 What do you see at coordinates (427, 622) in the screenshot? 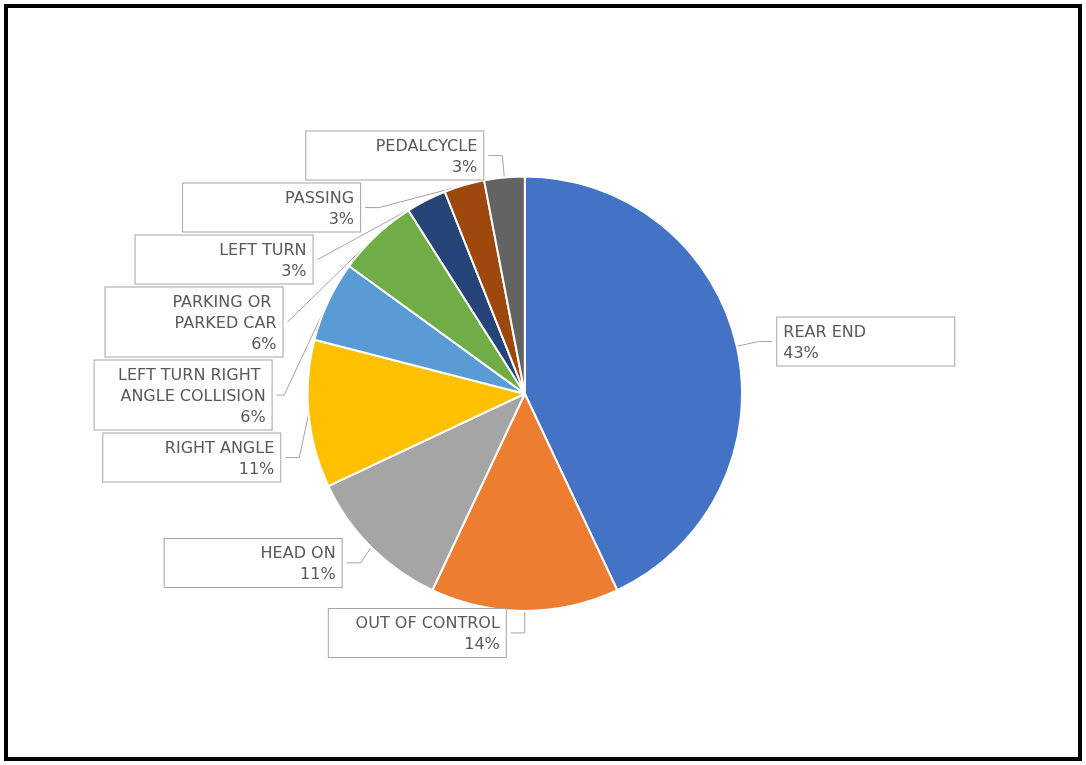
I see `slice-label: OUT OF CONTROL` at bounding box center [427, 622].